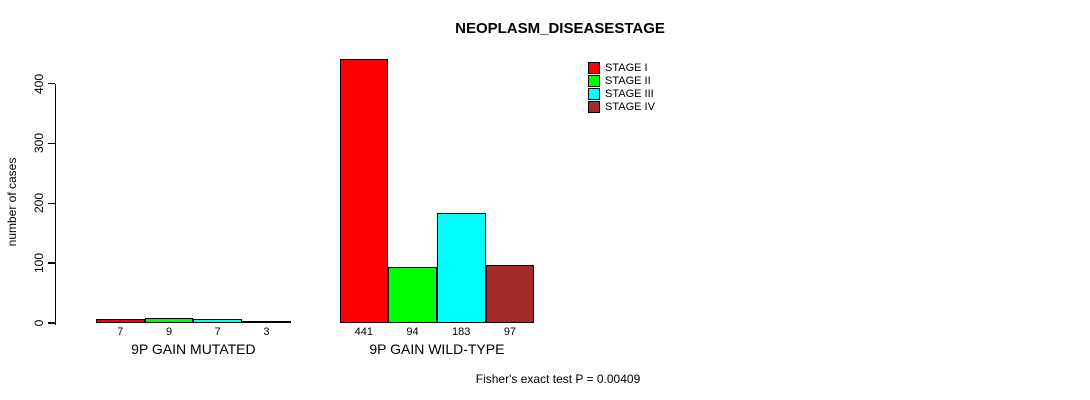  I want to click on legend-item: STAGE IV, so click(621, 106).